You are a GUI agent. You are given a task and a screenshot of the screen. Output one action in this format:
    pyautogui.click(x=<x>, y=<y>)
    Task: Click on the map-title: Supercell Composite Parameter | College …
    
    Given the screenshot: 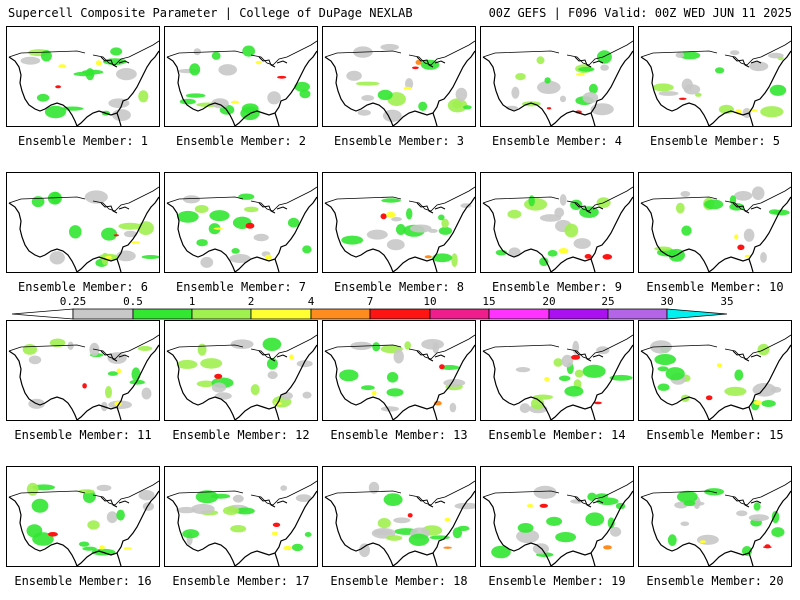 What is the action you would take?
    pyautogui.click(x=210, y=13)
    